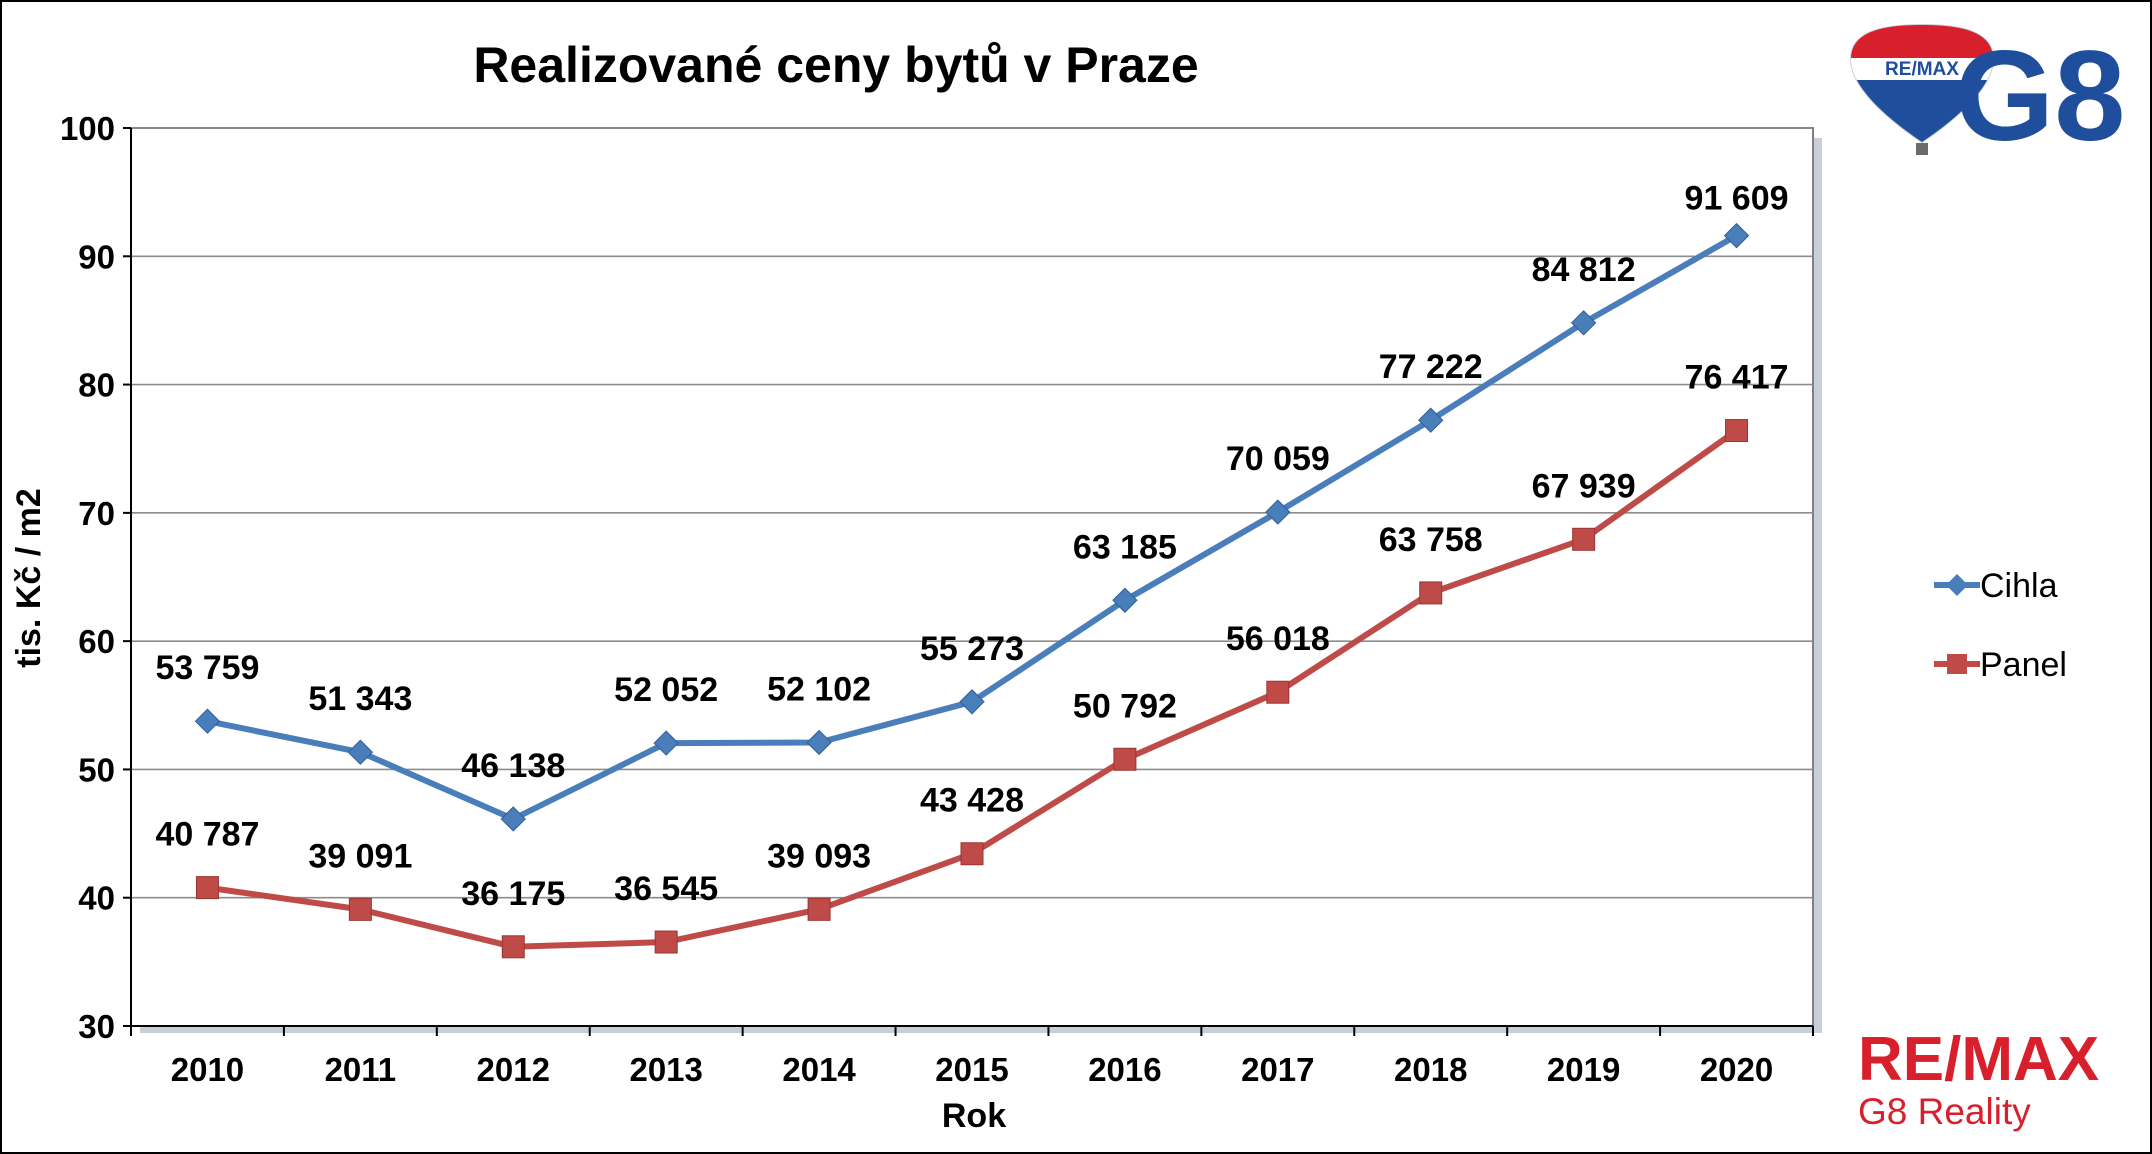  What do you see at coordinates (819, 909) in the screenshot?
I see `point-panel-2014` at bounding box center [819, 909].